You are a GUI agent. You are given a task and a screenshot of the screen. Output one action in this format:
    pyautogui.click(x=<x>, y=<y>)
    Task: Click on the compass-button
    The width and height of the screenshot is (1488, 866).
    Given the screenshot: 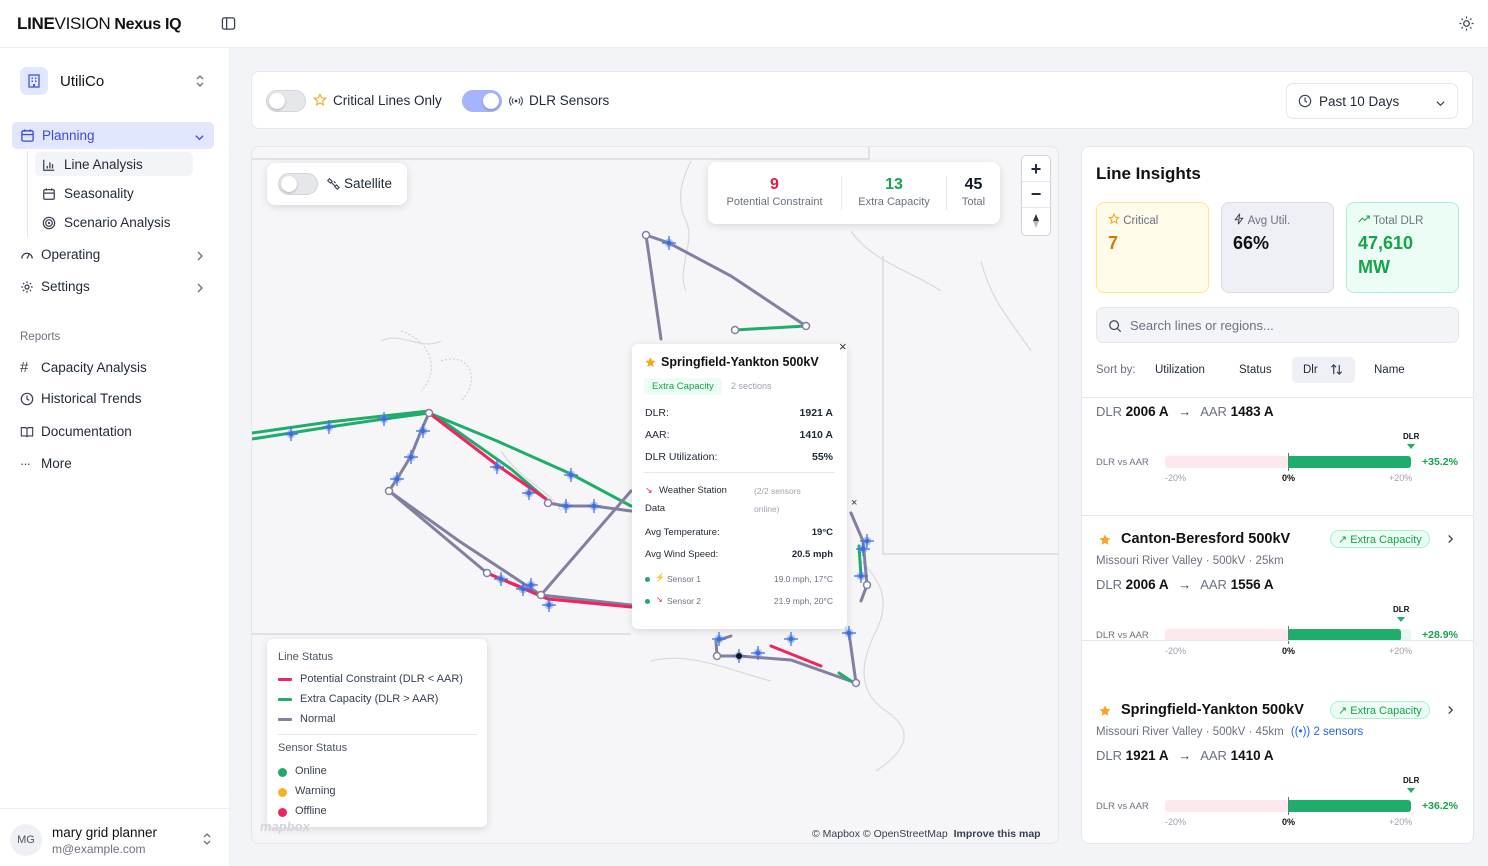 What is the action you would take?
    pyautogui.click(x=1036, y=221)
    